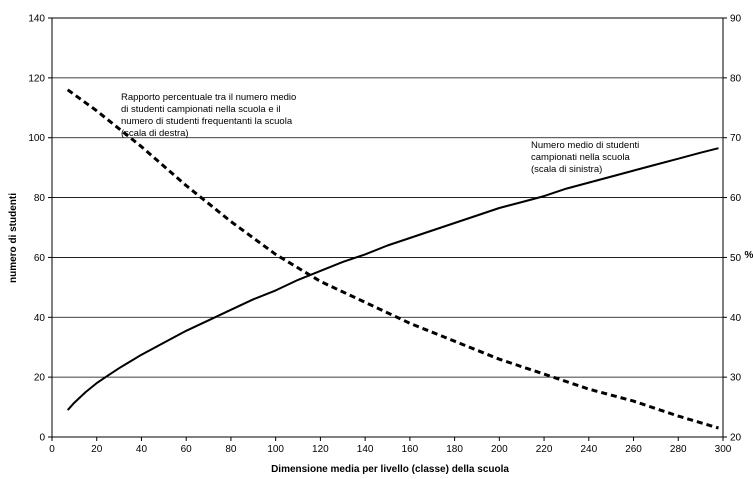  Describe the element at coordinates (736, 318) in the screenshot. I see `y2-tick-label: 40` at that location.